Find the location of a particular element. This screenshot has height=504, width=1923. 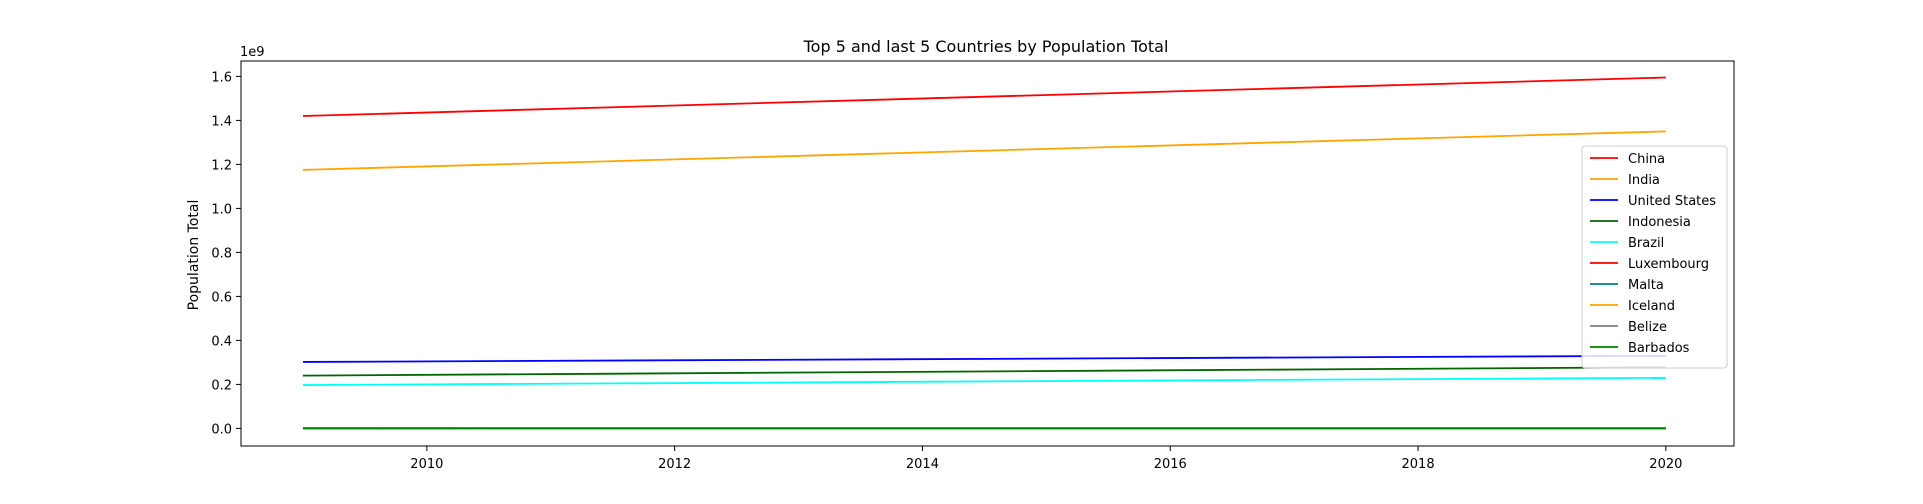

y-tick-label: 0.2 is located at coordinates (221, 385).